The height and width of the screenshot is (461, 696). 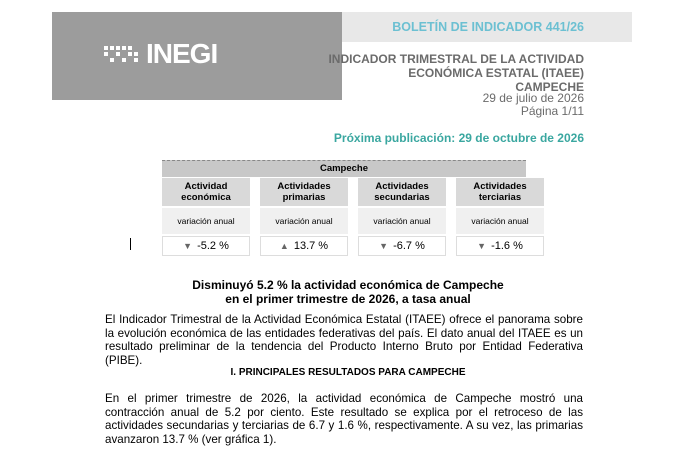 I want to click on section-heading: I. PRINCIPALES RESULTADOS PARA CAMPECHE, so click(x=348, y=372).